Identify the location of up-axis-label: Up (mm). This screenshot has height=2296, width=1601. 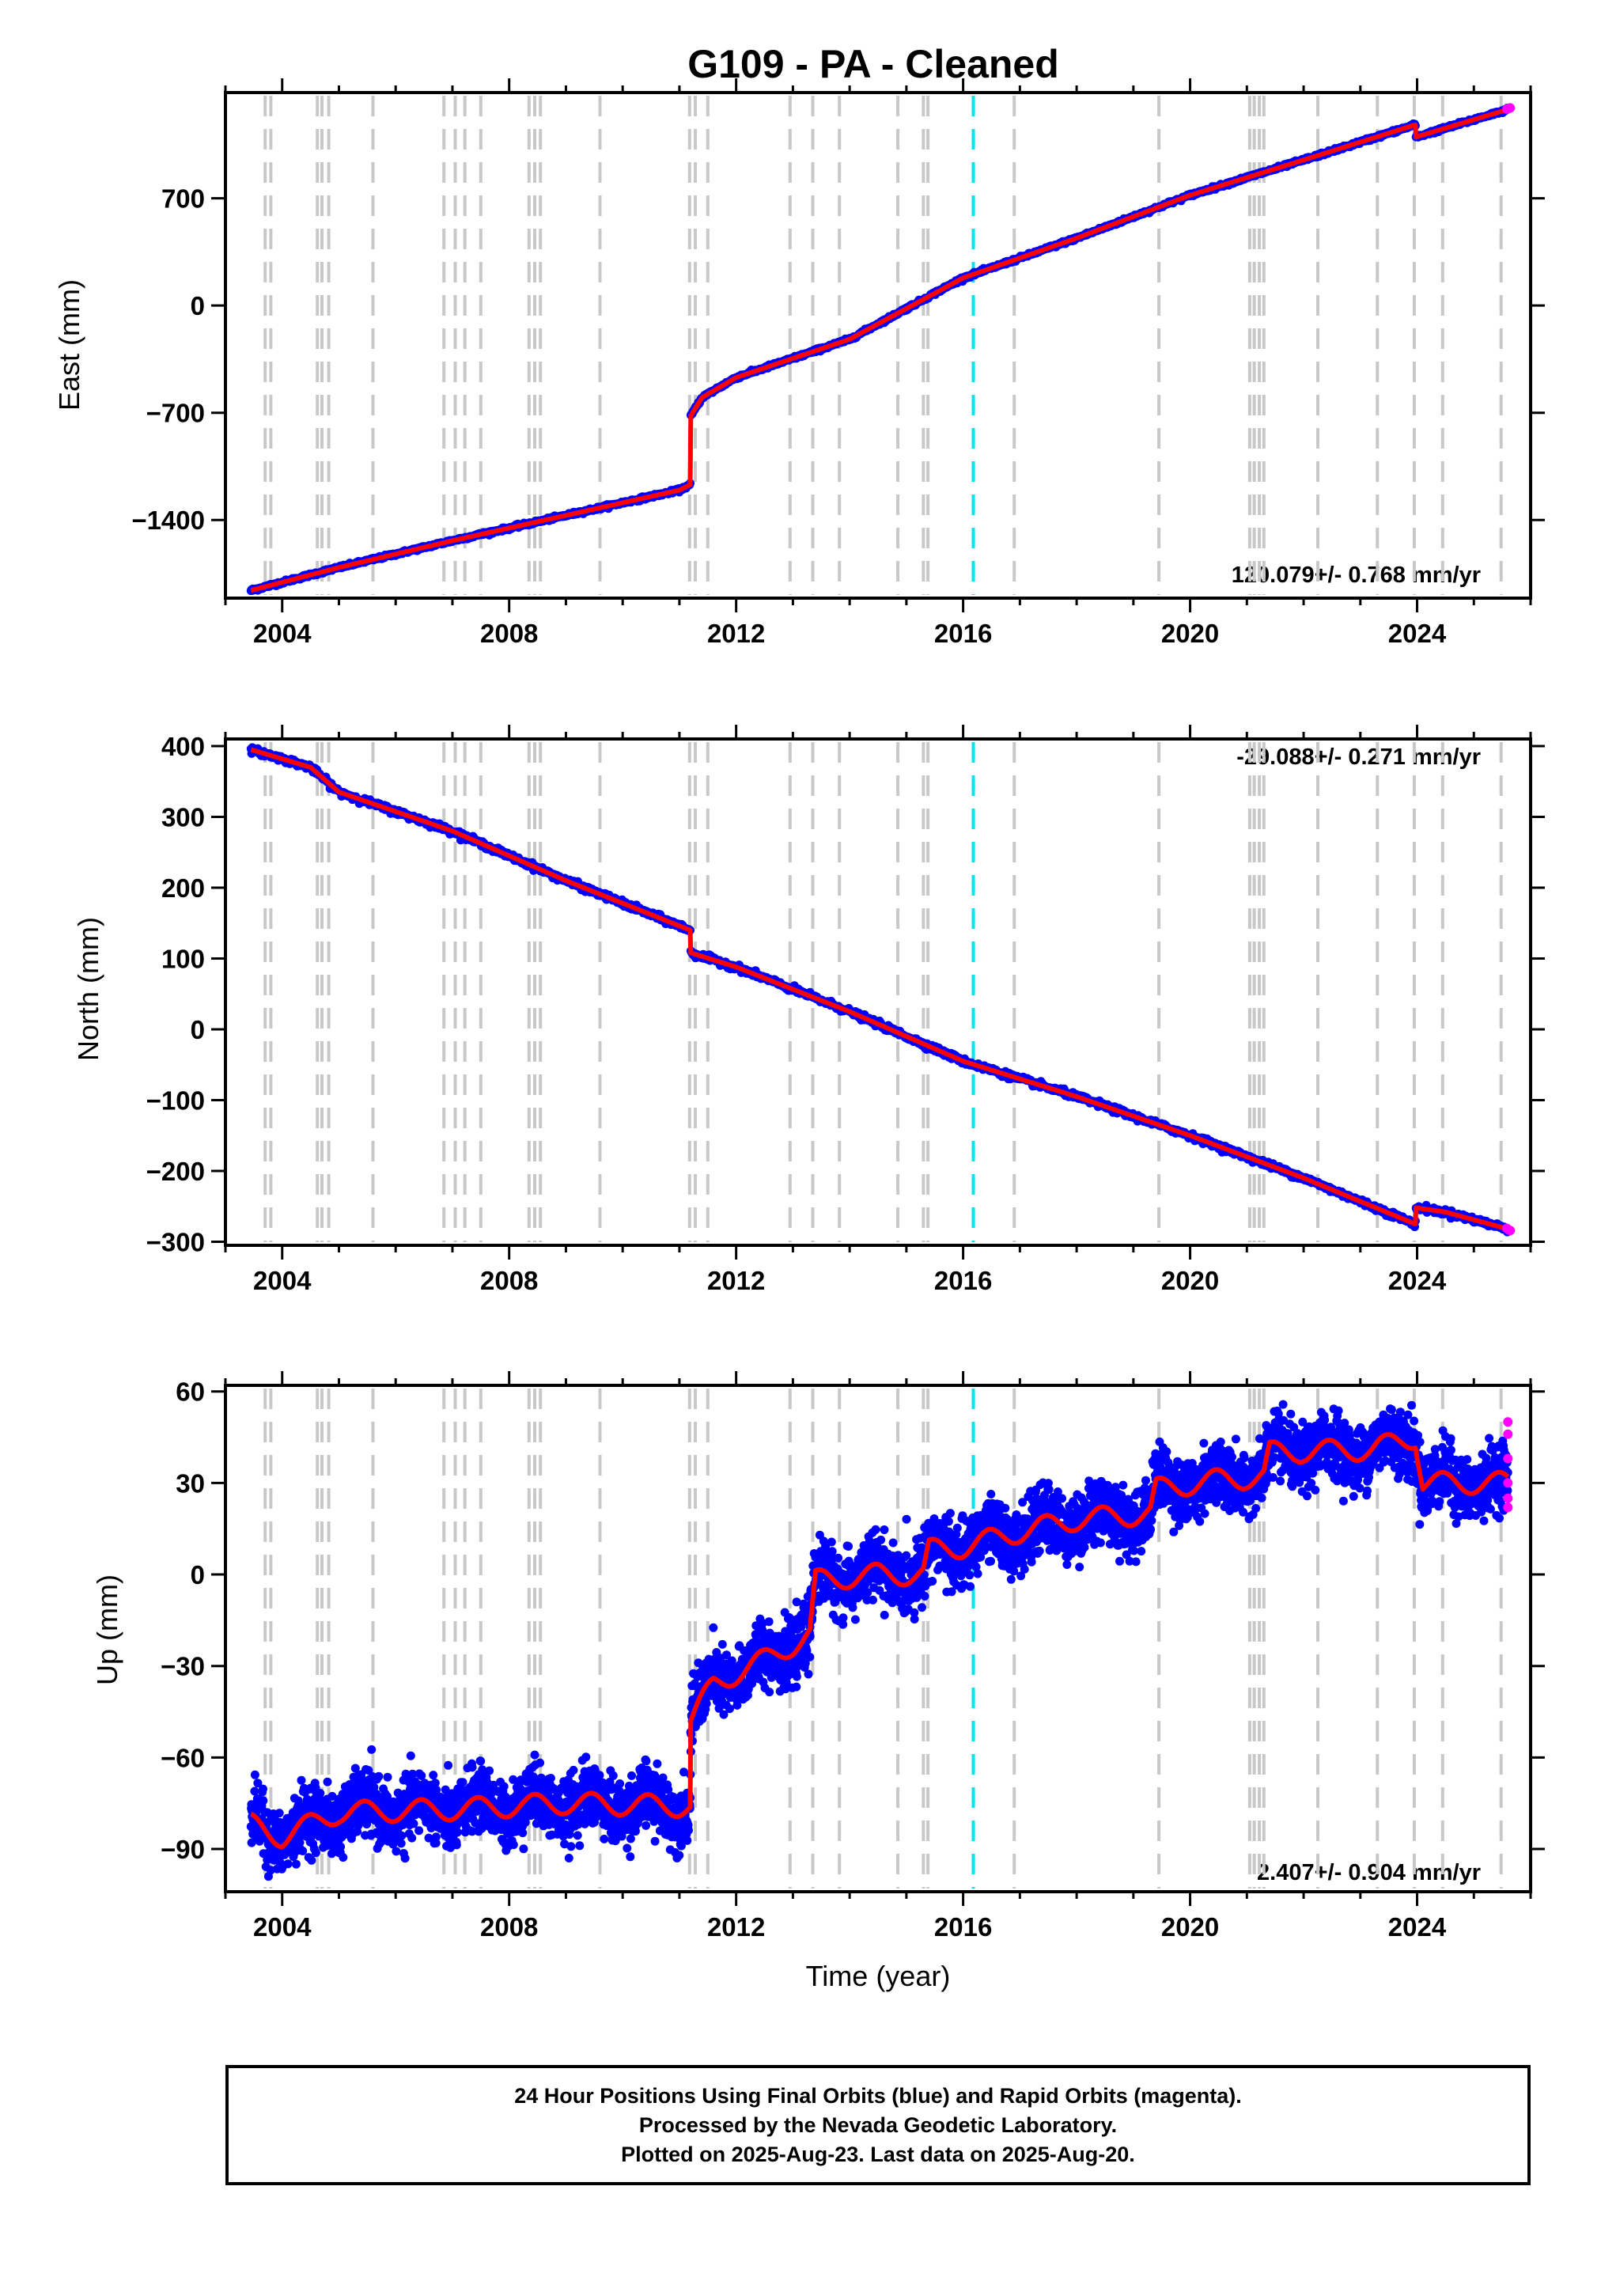
(107, 1630).